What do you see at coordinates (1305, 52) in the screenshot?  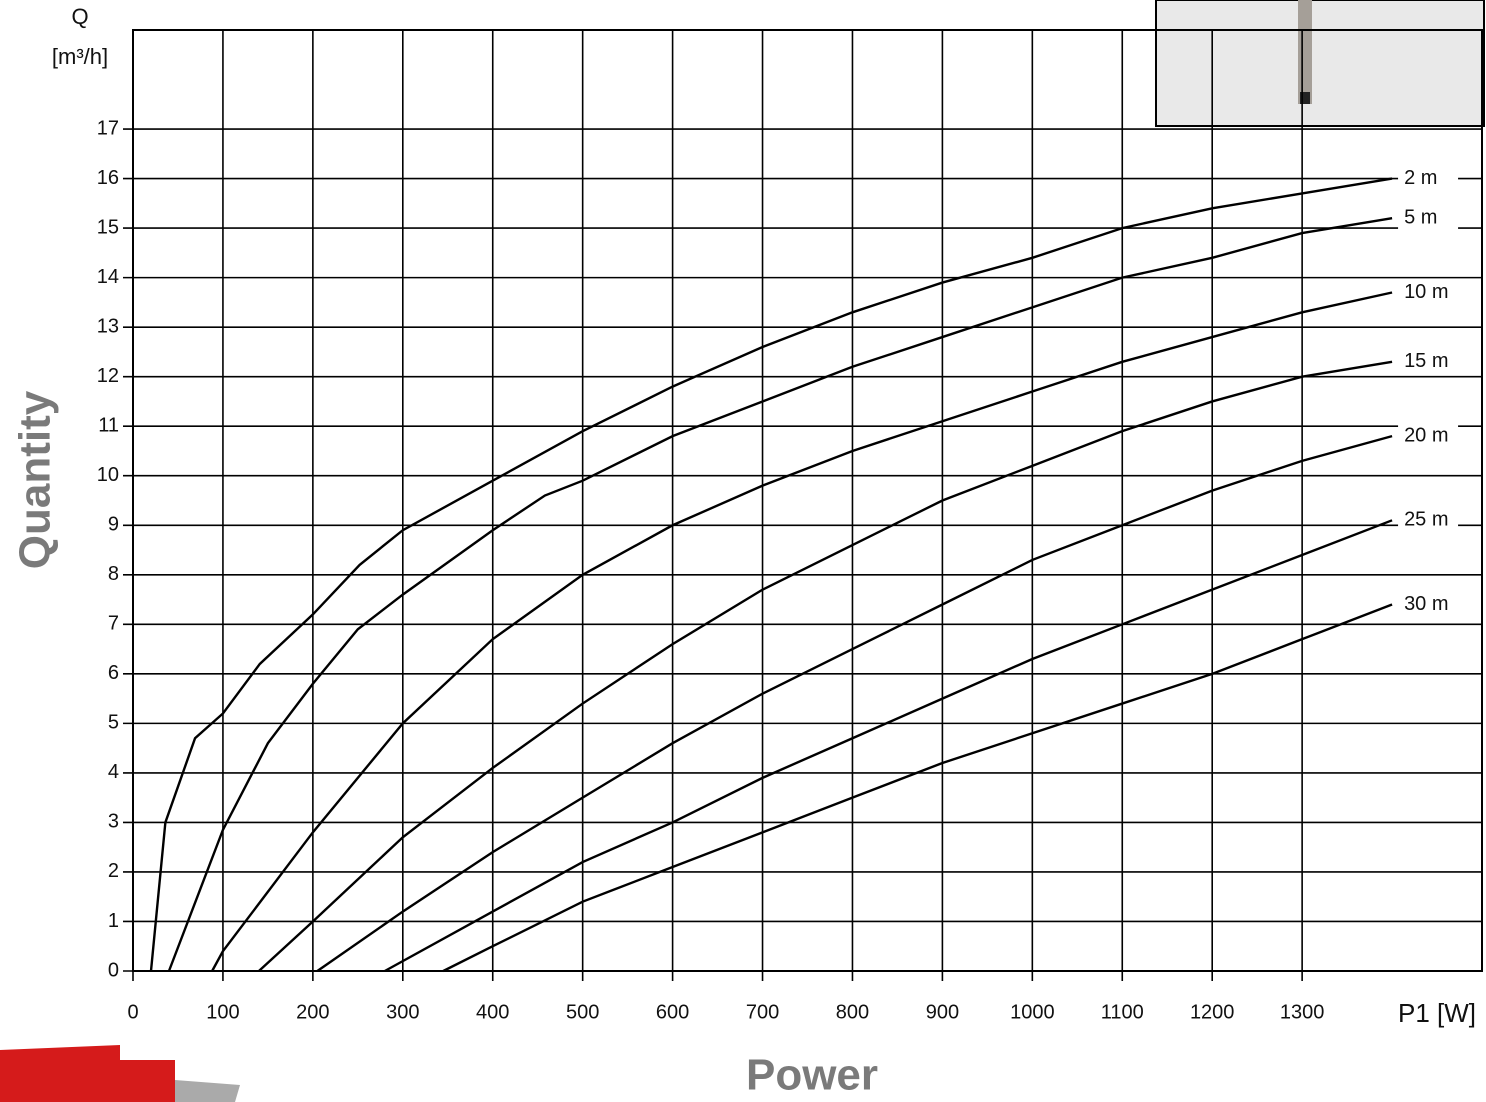 I see `pump-image` at bounding box center [1305, 52].